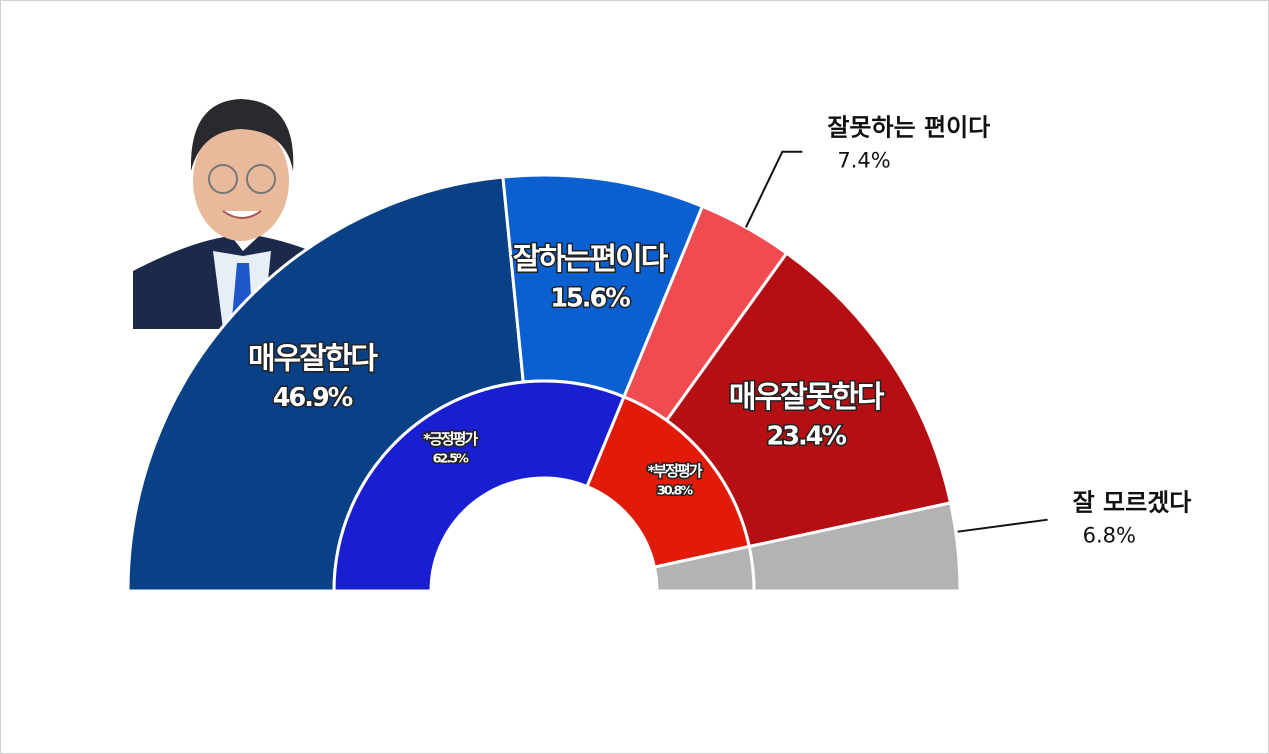 The image size is (1269, 754). I want to click on segment-label: 잘 모르겠다, so click(1132, 503).